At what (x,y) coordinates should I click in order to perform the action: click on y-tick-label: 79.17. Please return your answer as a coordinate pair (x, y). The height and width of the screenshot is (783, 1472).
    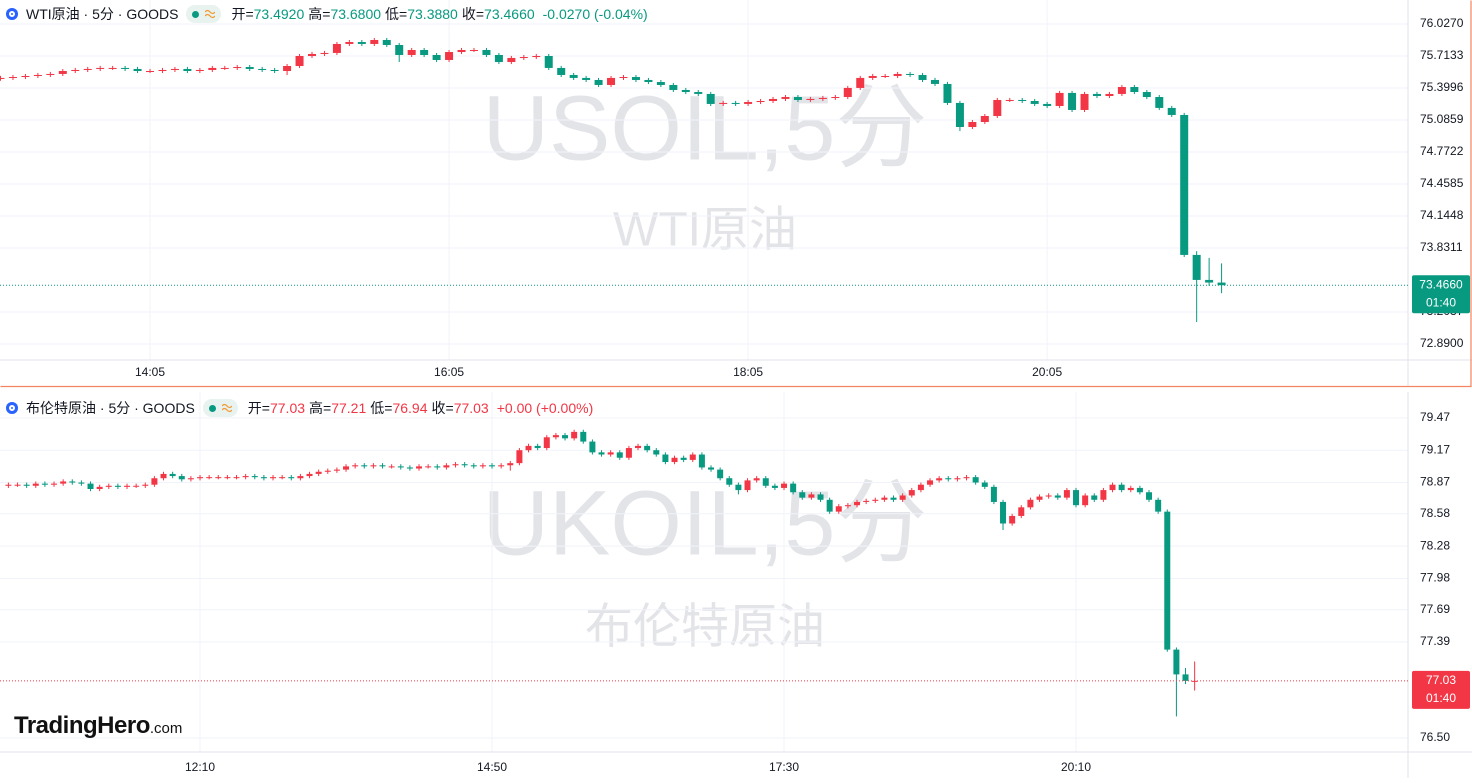
    Looking at the image, I should click on (1435, 449).